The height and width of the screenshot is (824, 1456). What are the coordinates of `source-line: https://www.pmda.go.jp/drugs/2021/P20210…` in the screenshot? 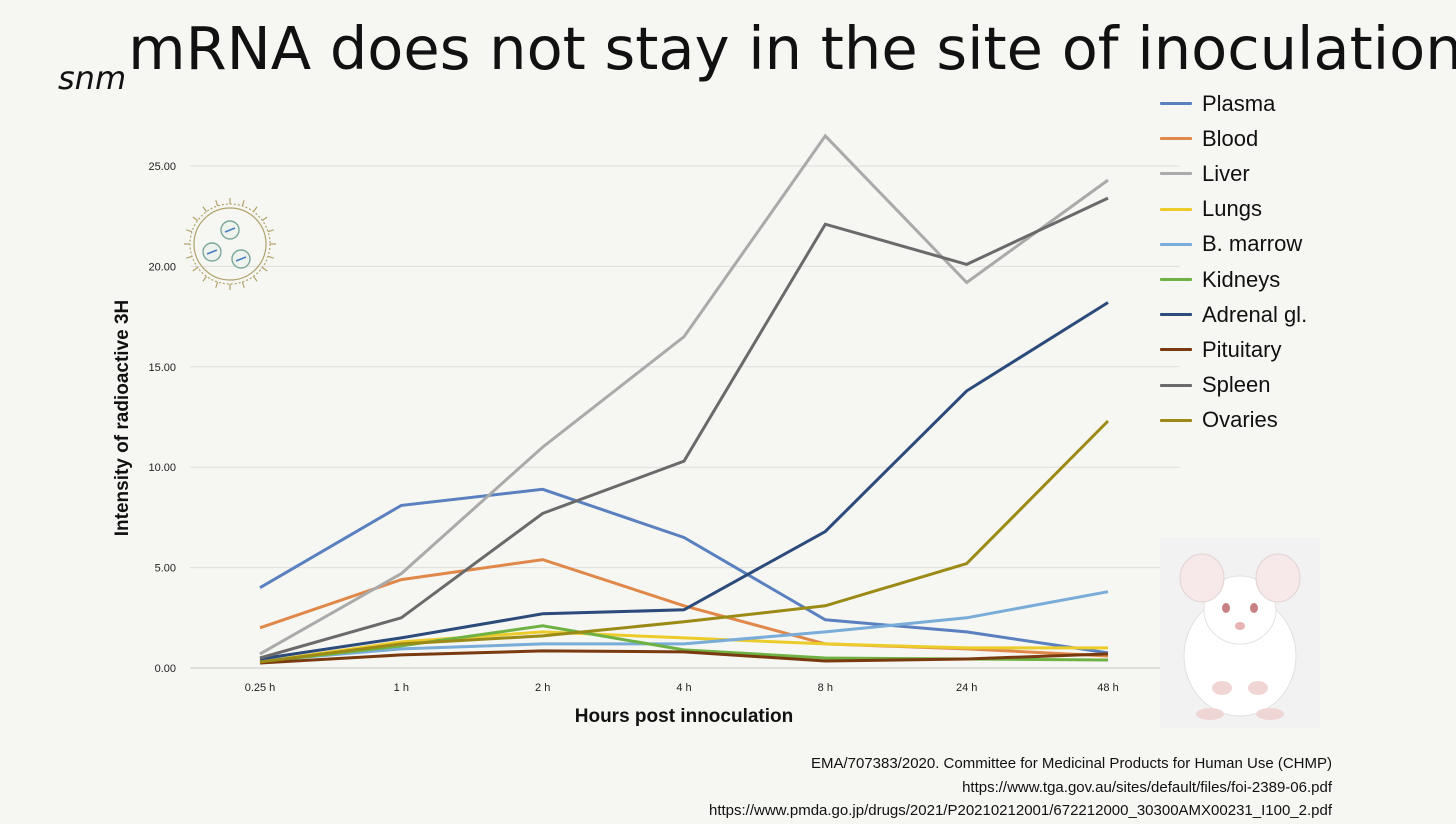 It's located at (1020, 810).